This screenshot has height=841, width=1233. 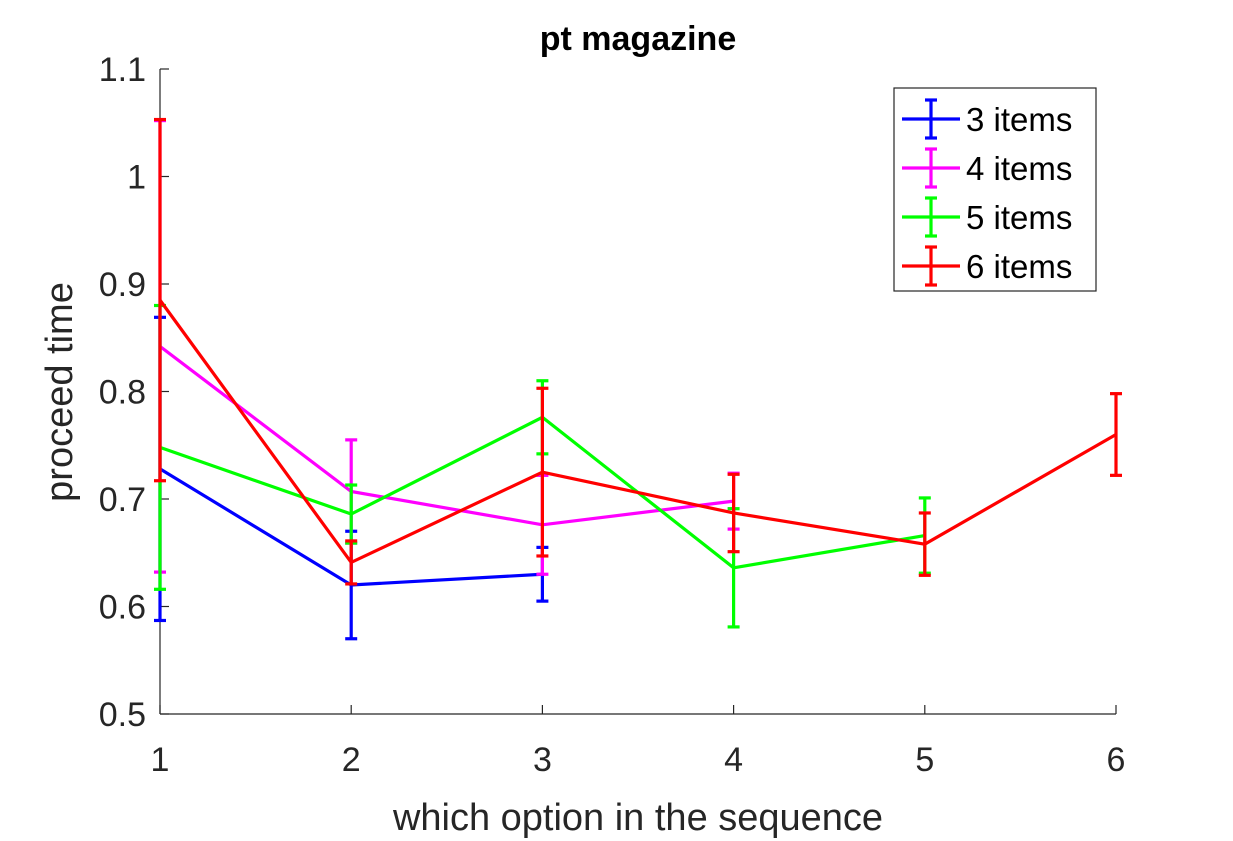 I want to click on x-axis-label: which option in the sequence, so click(x=637, y=818).